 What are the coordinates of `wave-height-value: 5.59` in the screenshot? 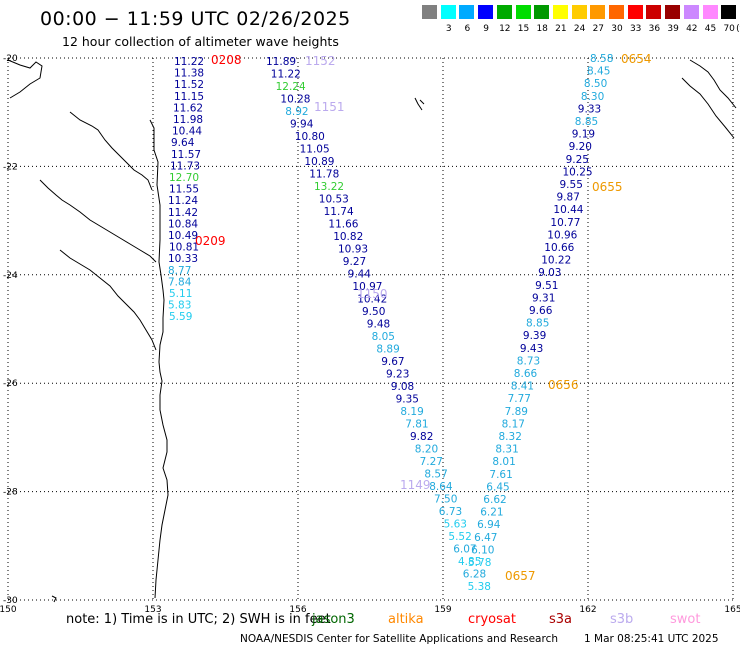 It's located at (180, 317).